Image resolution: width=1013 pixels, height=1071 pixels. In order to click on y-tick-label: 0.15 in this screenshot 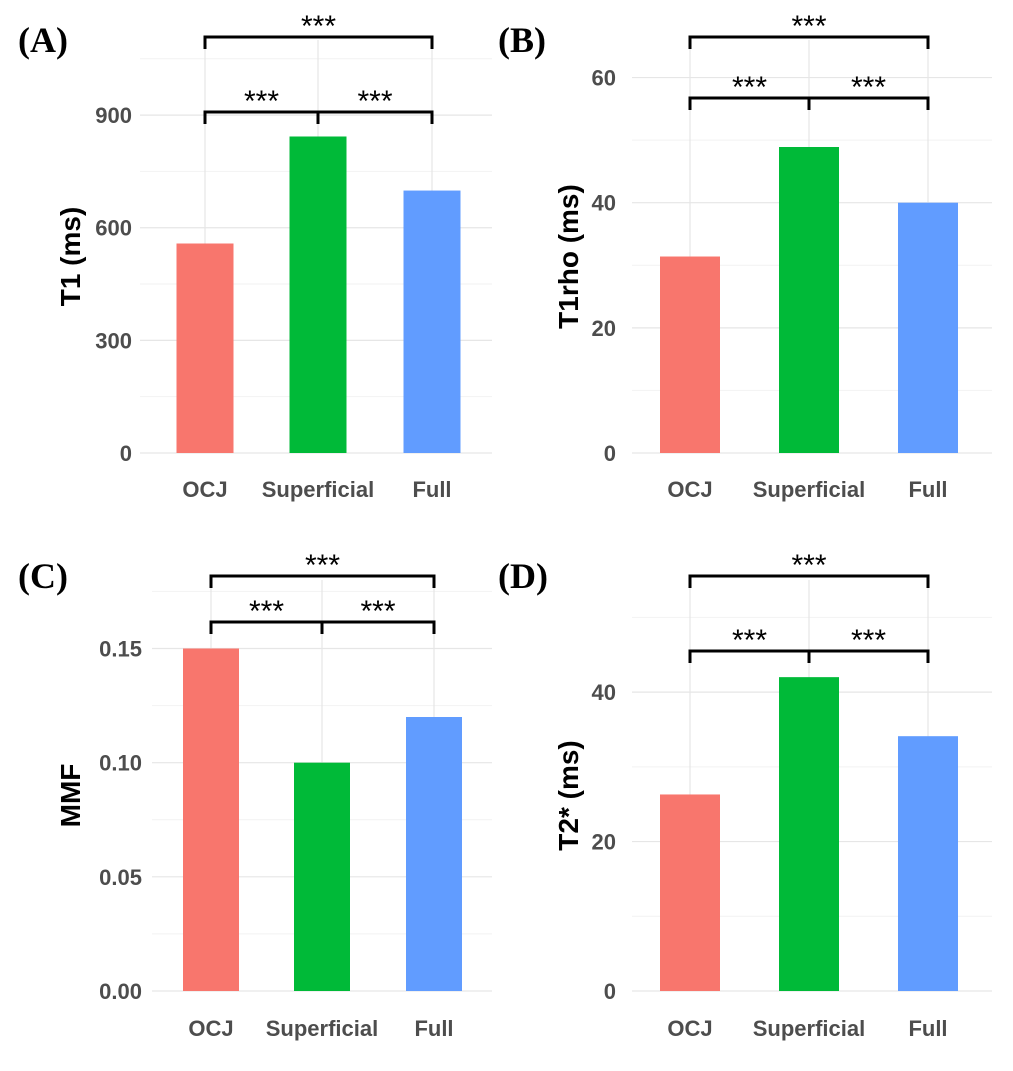, I will do `click(120, 649)`.